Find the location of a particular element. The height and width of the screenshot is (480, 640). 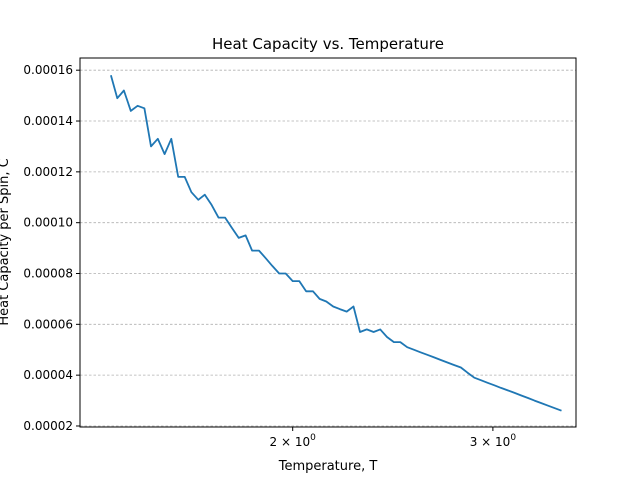

y-tick-label: 0.00004 is located at coordinates (48, 375).